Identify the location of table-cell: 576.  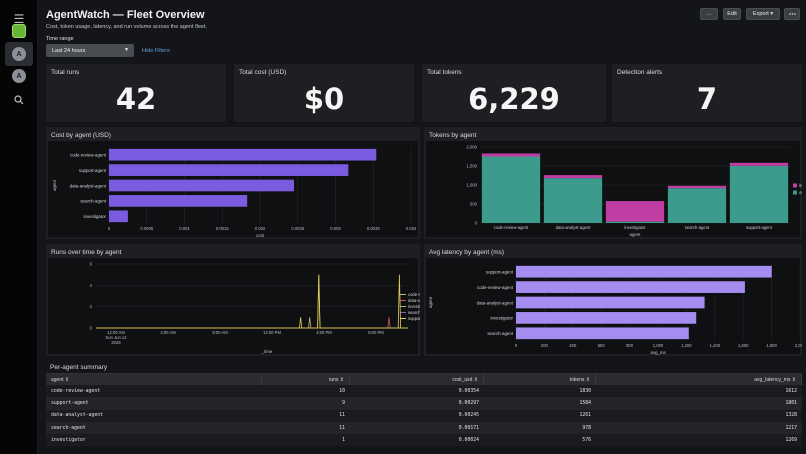
(586, 440).